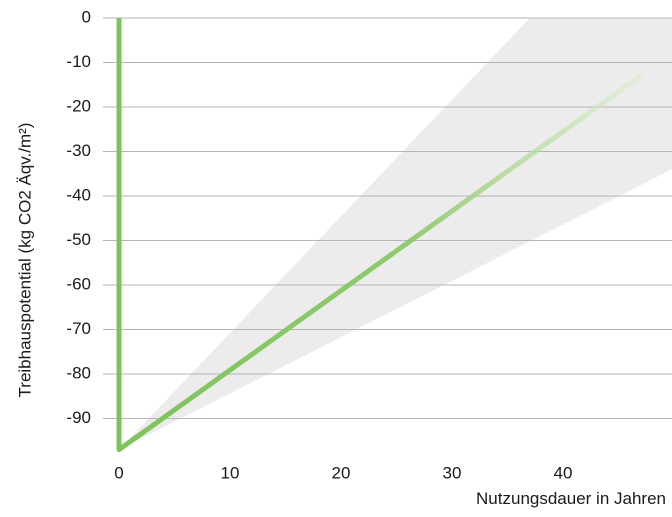 The height and width of the screenshot is (517, 672). Describe the element at coordinates (78, 105) in the screenshot. I see `y-tick-label: -20` at that location.